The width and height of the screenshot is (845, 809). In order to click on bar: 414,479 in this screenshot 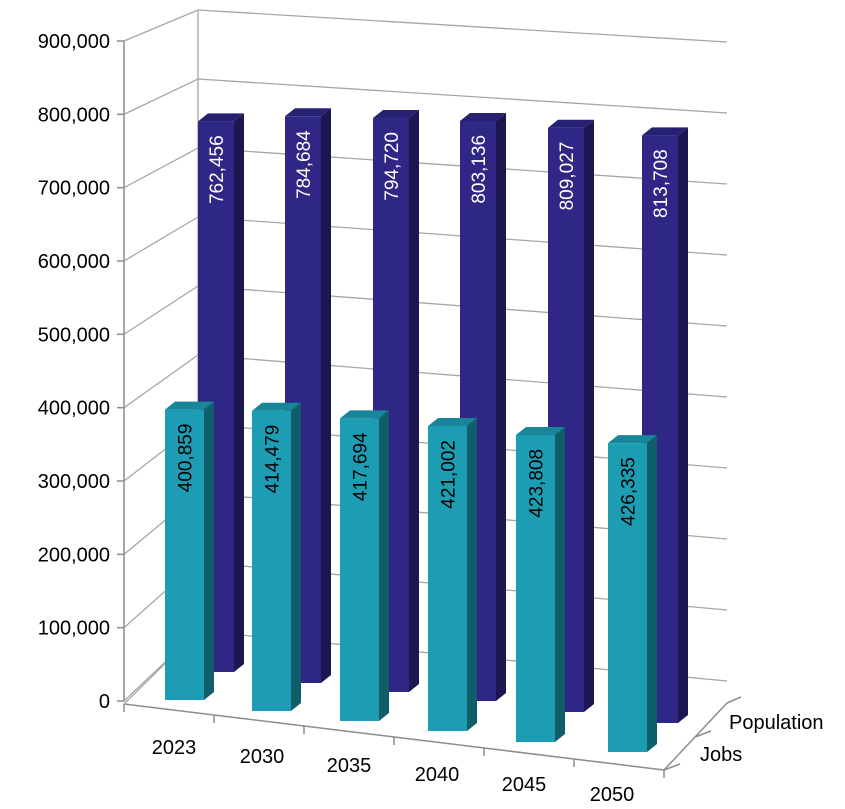, I will do `click(276, 556)`.